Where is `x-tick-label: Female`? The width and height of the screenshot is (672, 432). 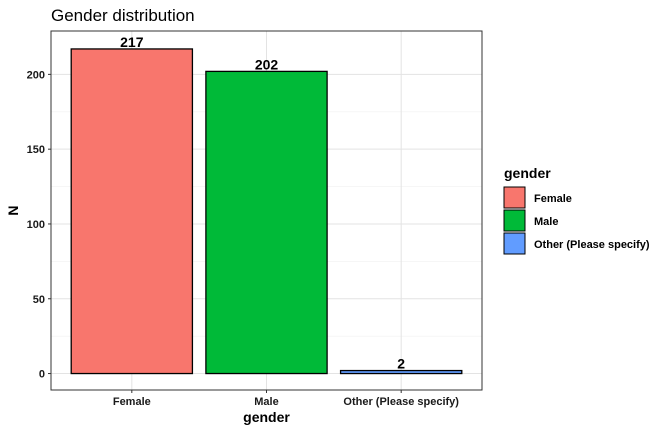
x-tick-label: Female is located at coordinates (132, 402).